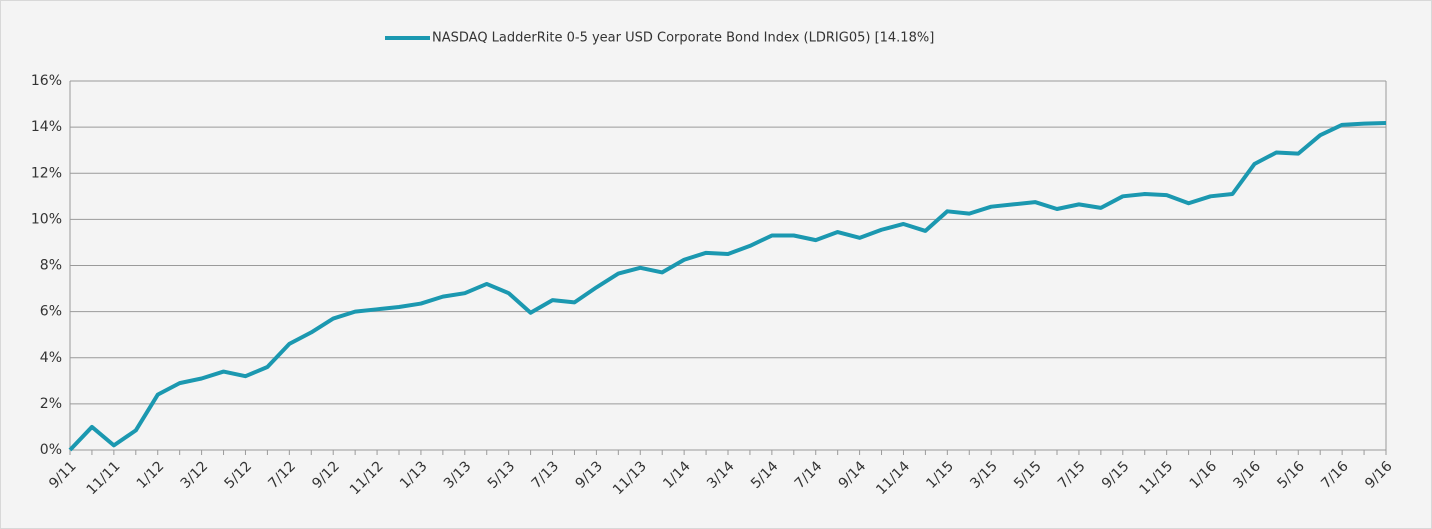  I want to click on y-tick-label: 8%, so click(51, 266).